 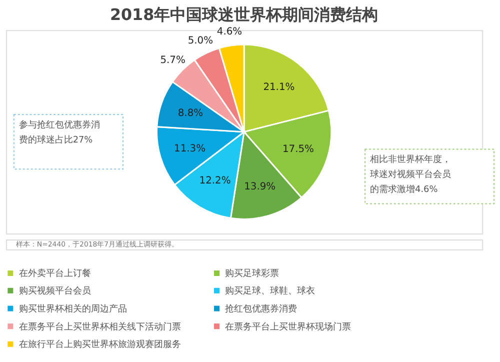 I want to click on legend-label: 在票务平台上买世界杯相关线下活动门票, so click(x=99, y=326).